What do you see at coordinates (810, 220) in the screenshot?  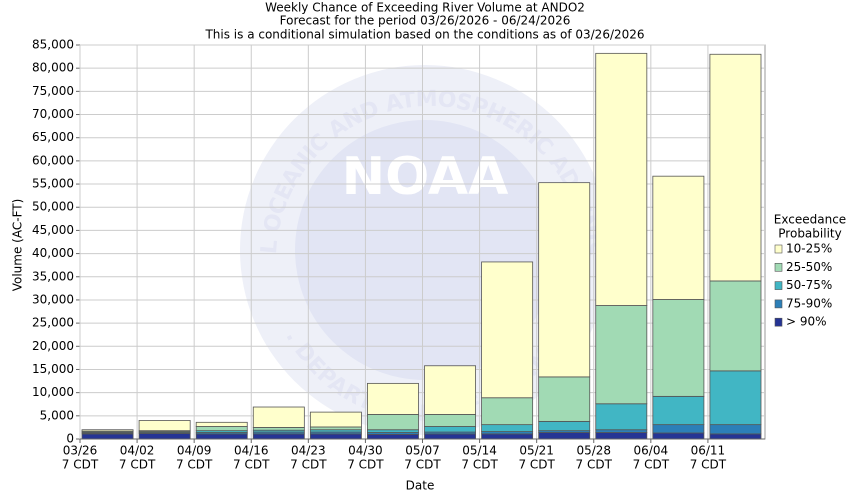 I see `legend-title: Exceedance` at bounding box center [810, 220].